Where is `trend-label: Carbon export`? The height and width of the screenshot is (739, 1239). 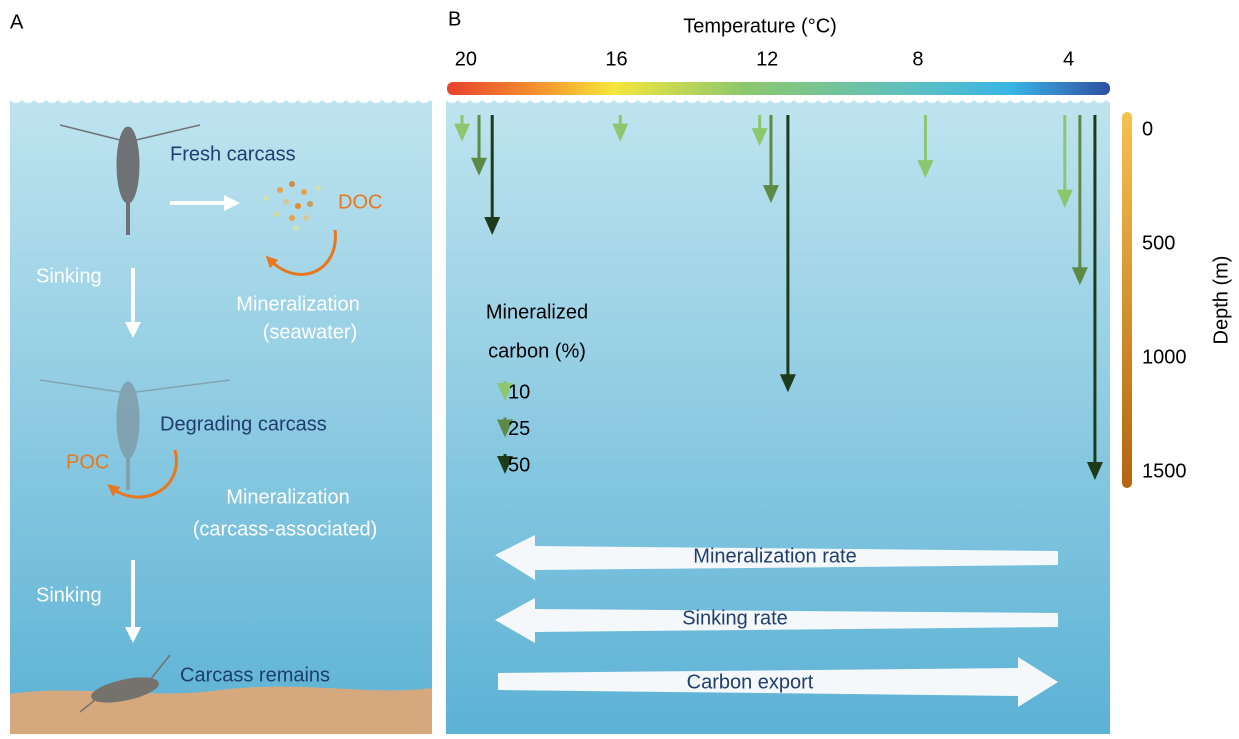
trend-label: Carbon export is located at coordinates (750, 682).